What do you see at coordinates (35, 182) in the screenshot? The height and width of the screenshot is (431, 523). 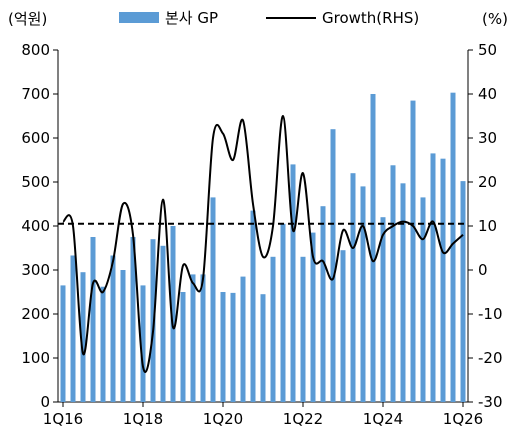 I see `left-axis-tick-label: 500` at bounding box center [35, 182].